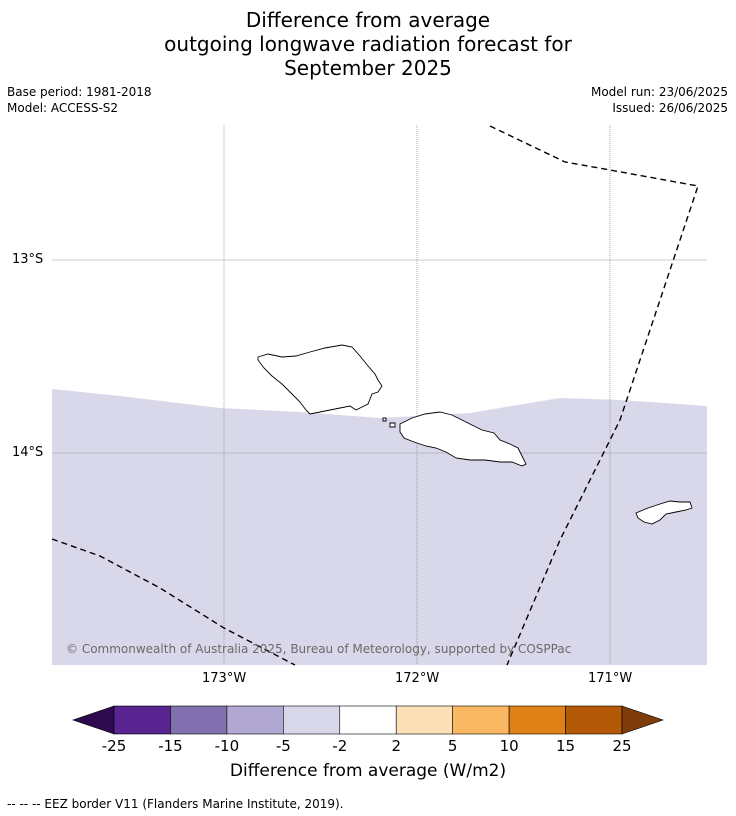 The width and height of the screenshot is (736, 816). What do you see at coordinates (664, 512) in the screenshot?
I see `tutuila-island` at bounding box center [664, 512].